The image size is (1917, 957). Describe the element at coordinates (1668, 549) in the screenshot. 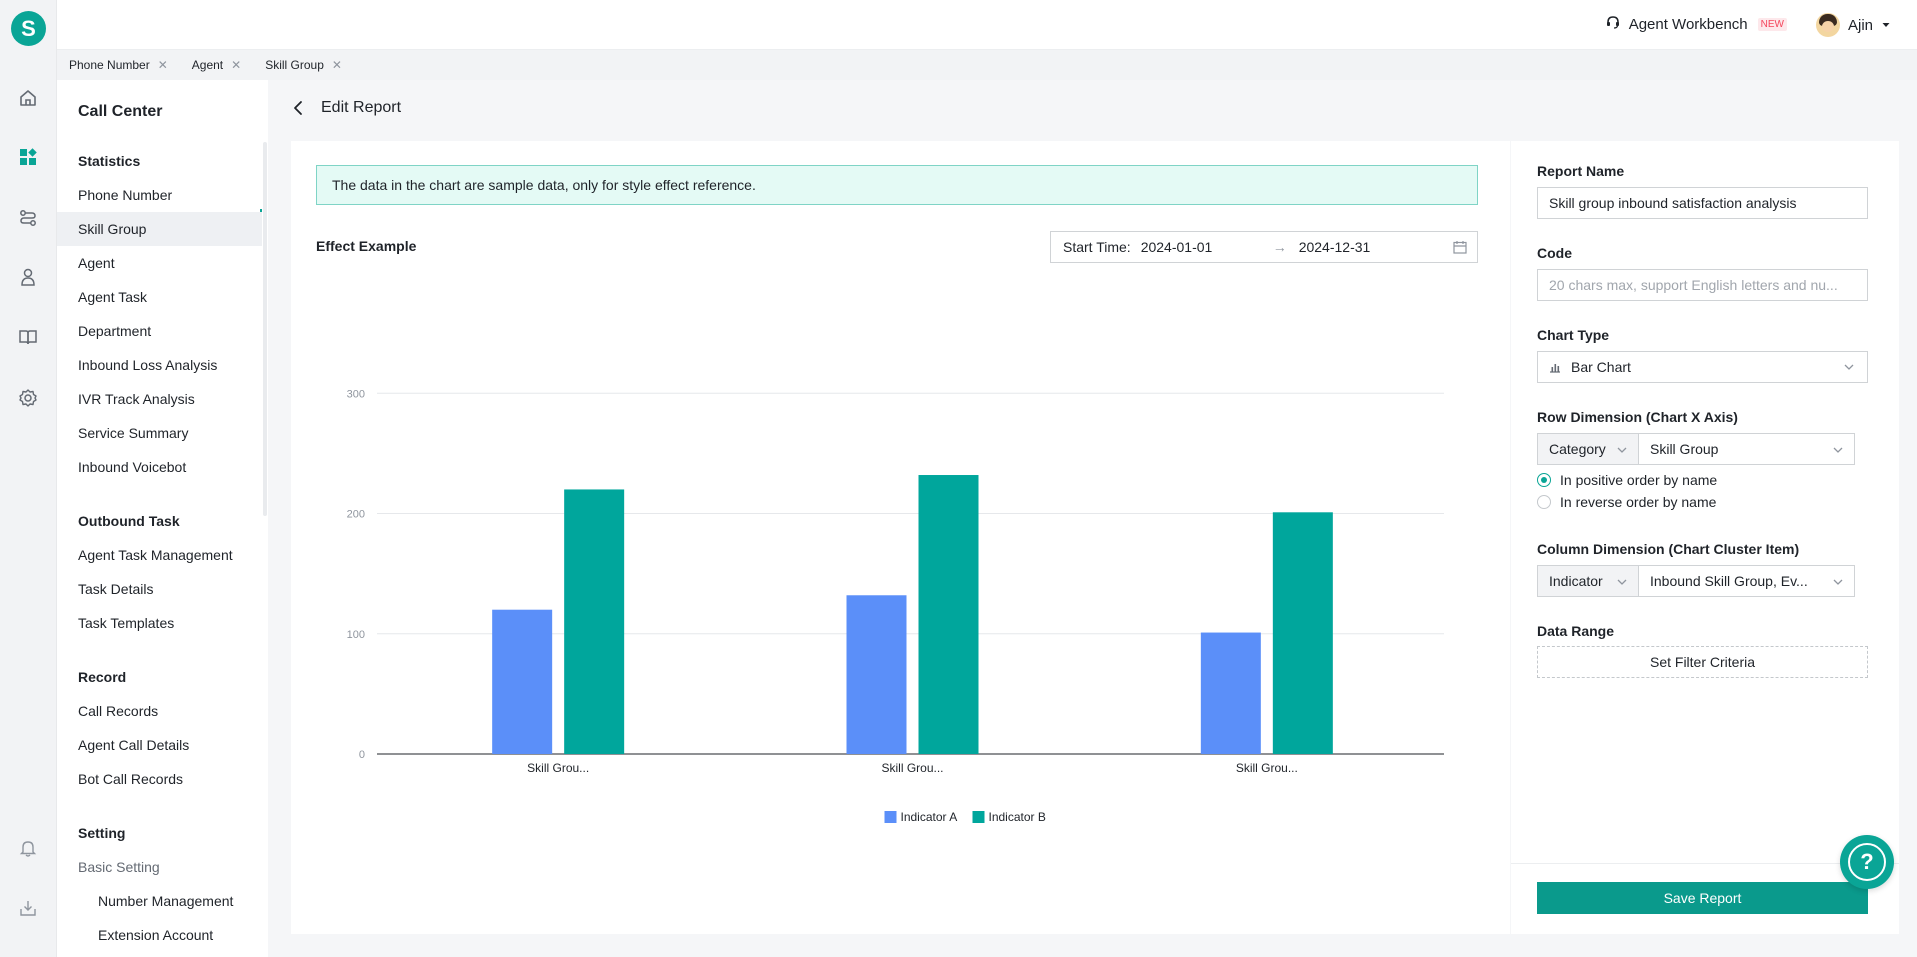

I see `column-dimension-label: Column Dimension (Chart Cluster Item)` at that location.